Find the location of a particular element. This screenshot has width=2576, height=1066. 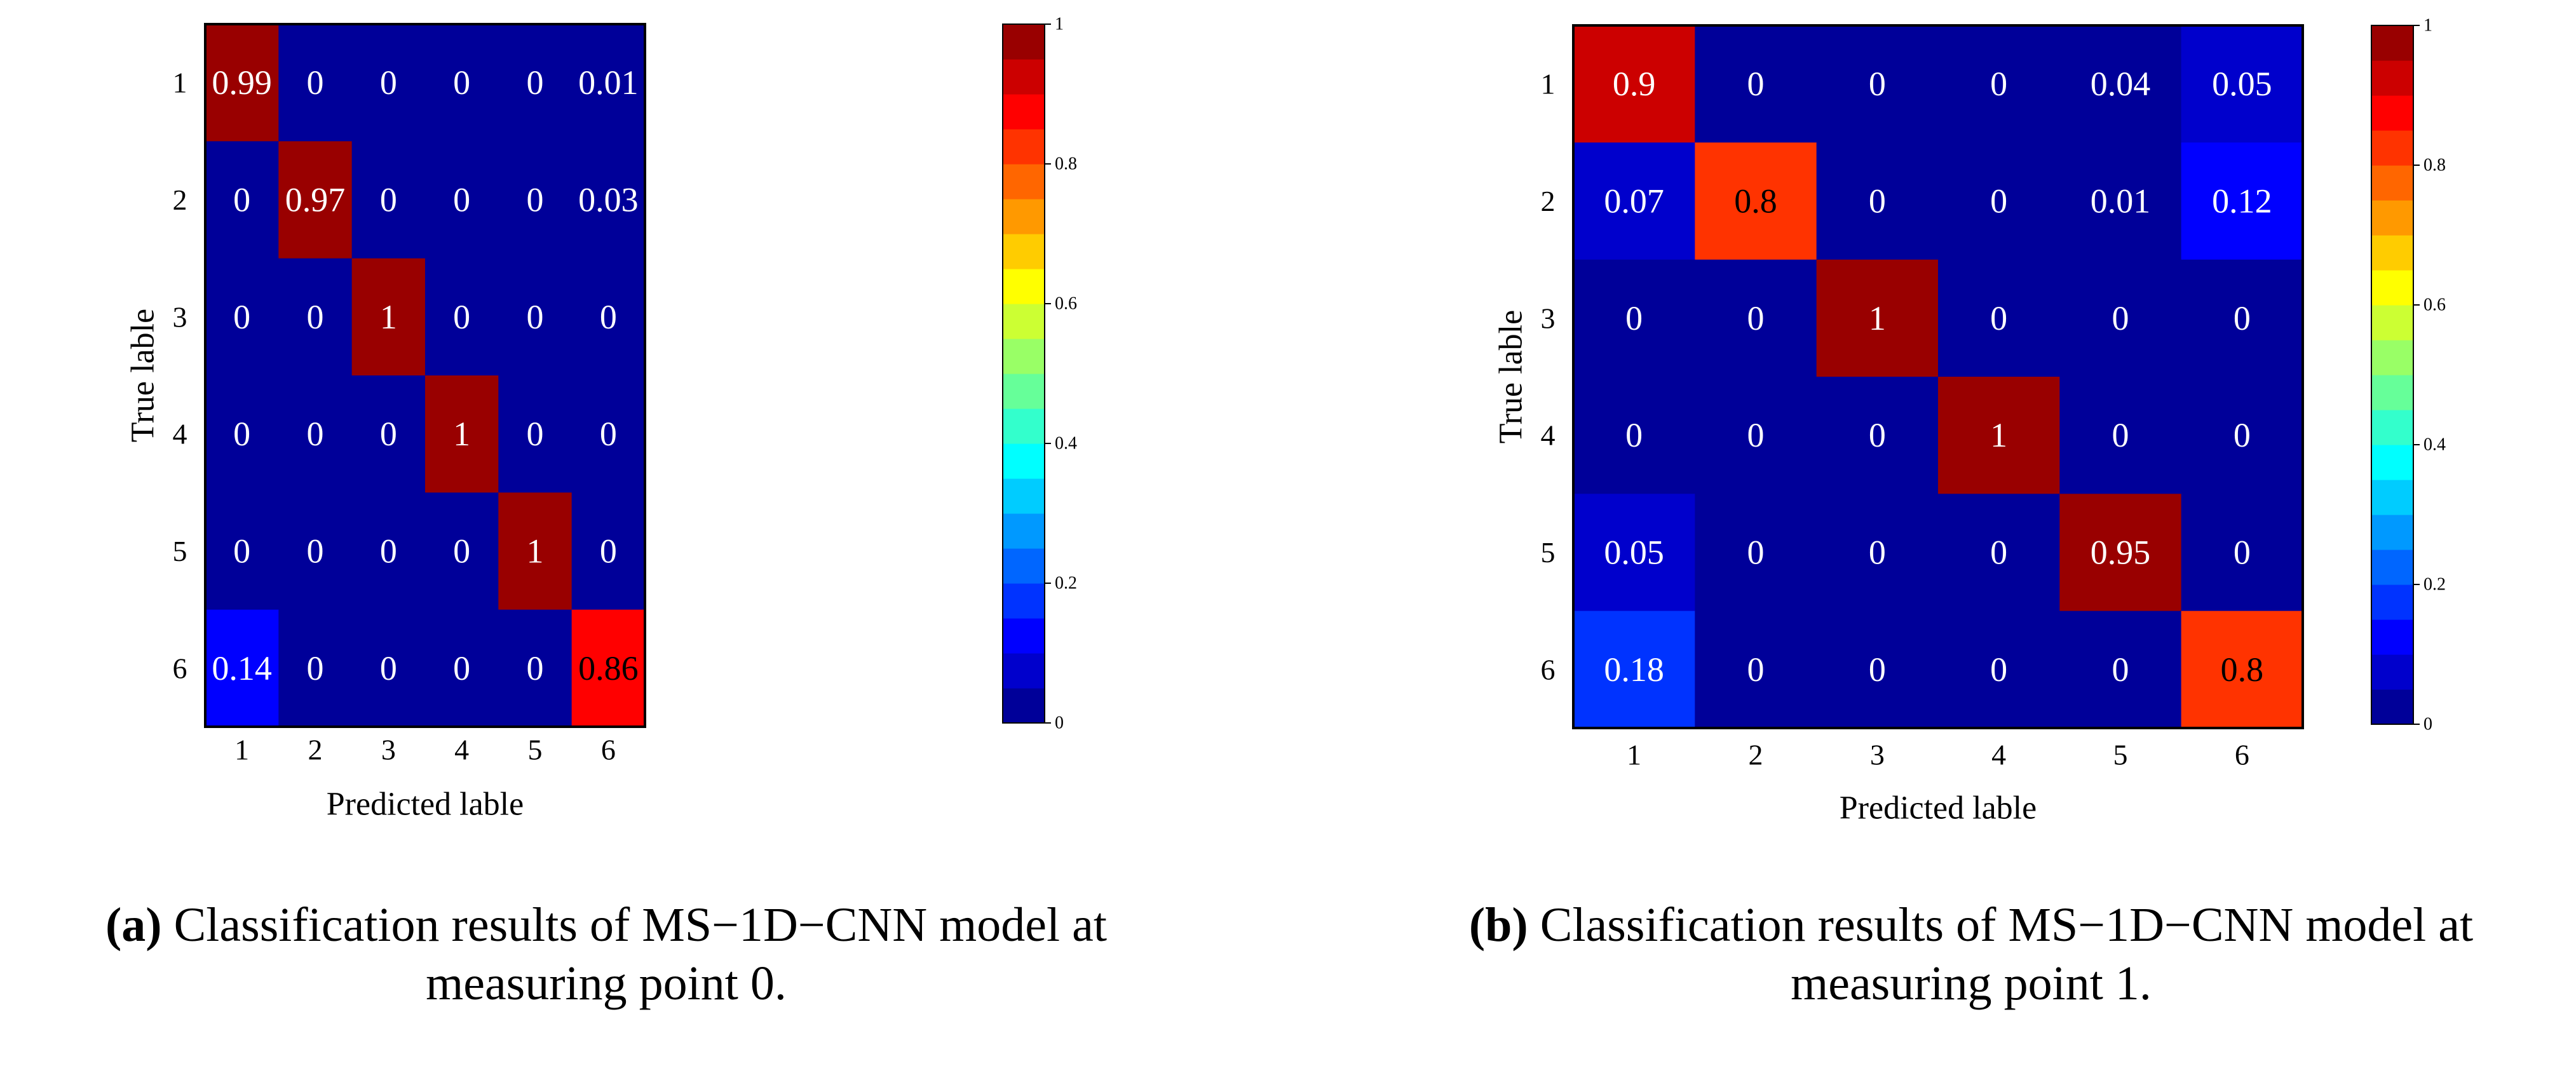

cell-value-label: 0.04 is located at coordinates (2121, 84).